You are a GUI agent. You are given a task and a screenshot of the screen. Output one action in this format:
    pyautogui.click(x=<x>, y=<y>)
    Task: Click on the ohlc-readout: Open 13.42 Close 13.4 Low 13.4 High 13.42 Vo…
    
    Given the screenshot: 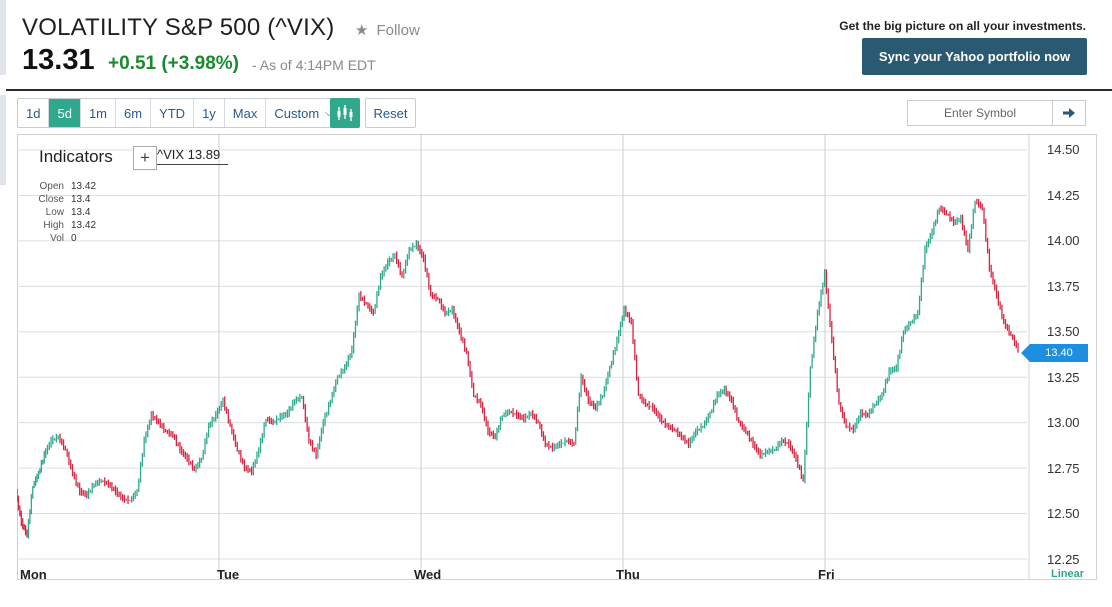 What is the action you would take?
    pyautogui.click(x=63, y=212)
    